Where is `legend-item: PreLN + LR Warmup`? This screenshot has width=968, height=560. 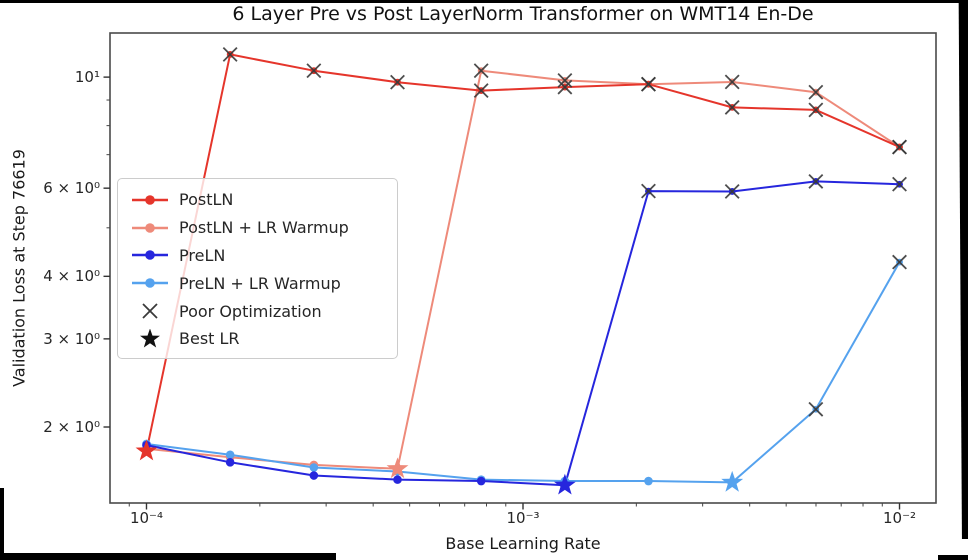 legend-item: PreLN + LR Warmup is located at coordinates (263, 283).